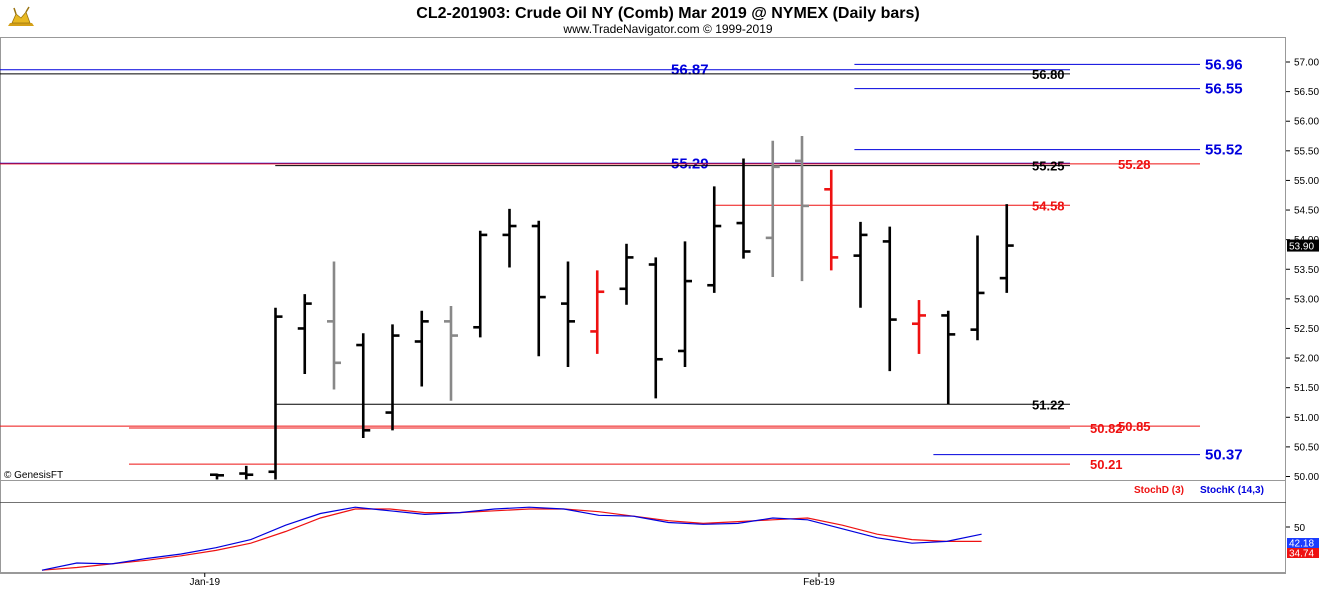 This screenshot has width=1336, height=591. I want to click on y-tick-label: 53.50, so click(1306, 270).